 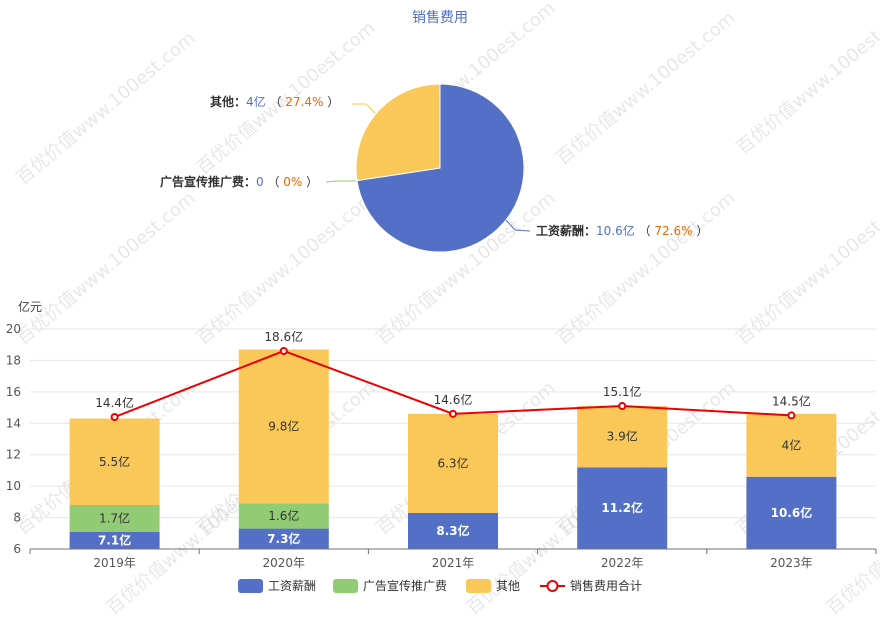 What do you see at coordinates (493, 586) in the screenshot?
I see `legend-item: 其他` at bounding box center [493, 586].